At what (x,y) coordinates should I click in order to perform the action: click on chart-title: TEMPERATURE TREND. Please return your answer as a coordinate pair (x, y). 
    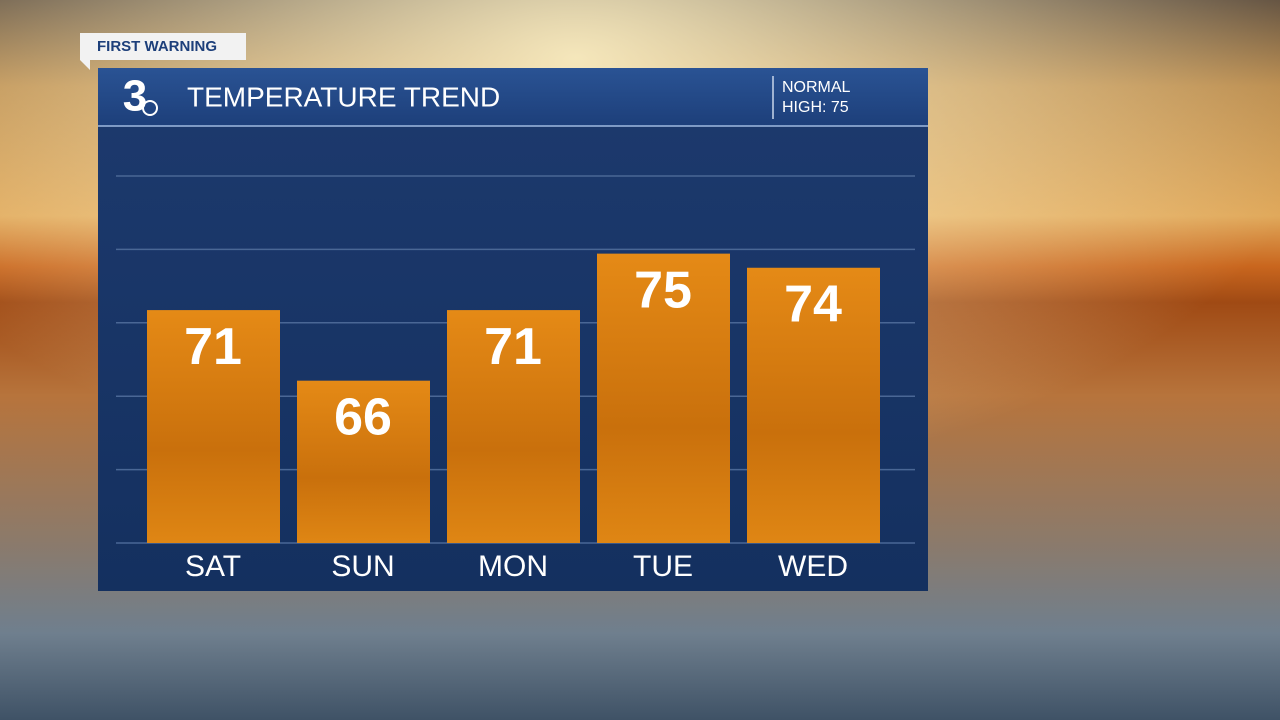
    Looking at the image, I should click on (343, 96).